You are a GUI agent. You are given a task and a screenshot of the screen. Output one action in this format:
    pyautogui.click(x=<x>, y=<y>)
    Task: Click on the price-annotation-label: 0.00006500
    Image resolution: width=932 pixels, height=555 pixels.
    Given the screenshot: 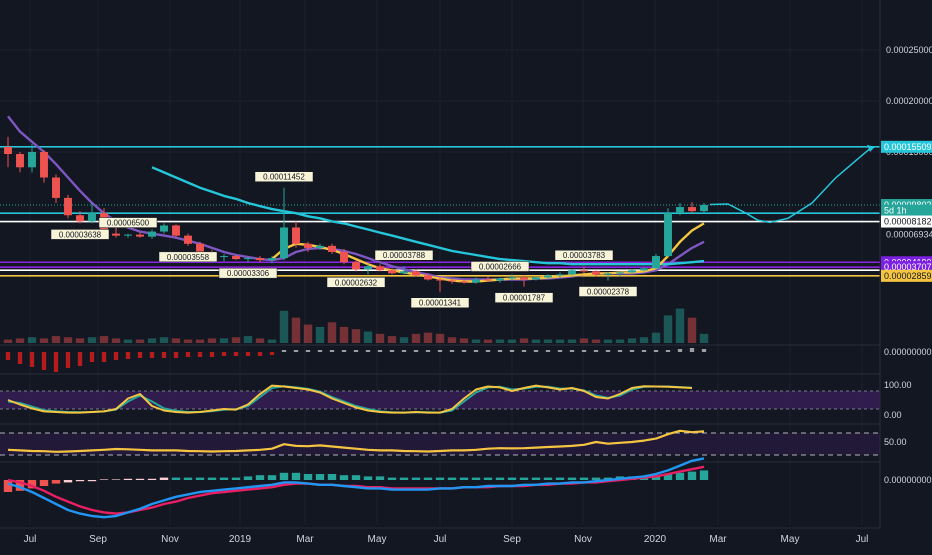 What is the action you would take?
    pyautogui.click(x=128, y=223)
    